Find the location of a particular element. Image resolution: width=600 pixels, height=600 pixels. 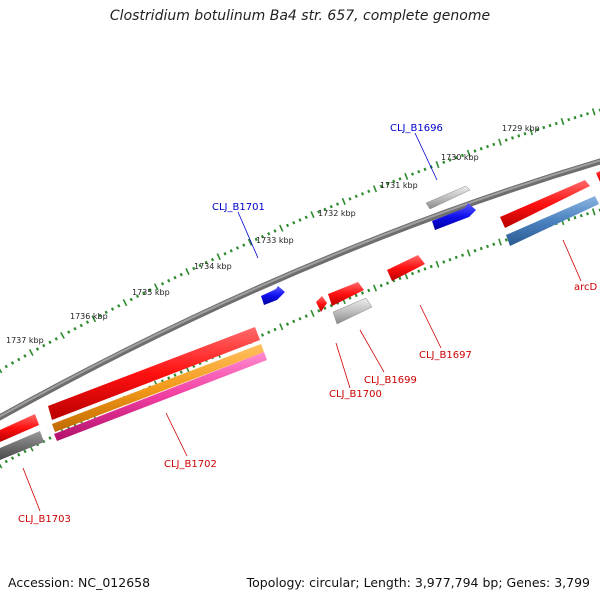

scale-label-1735: 1735 kbp is located at coordinates (151, 292).